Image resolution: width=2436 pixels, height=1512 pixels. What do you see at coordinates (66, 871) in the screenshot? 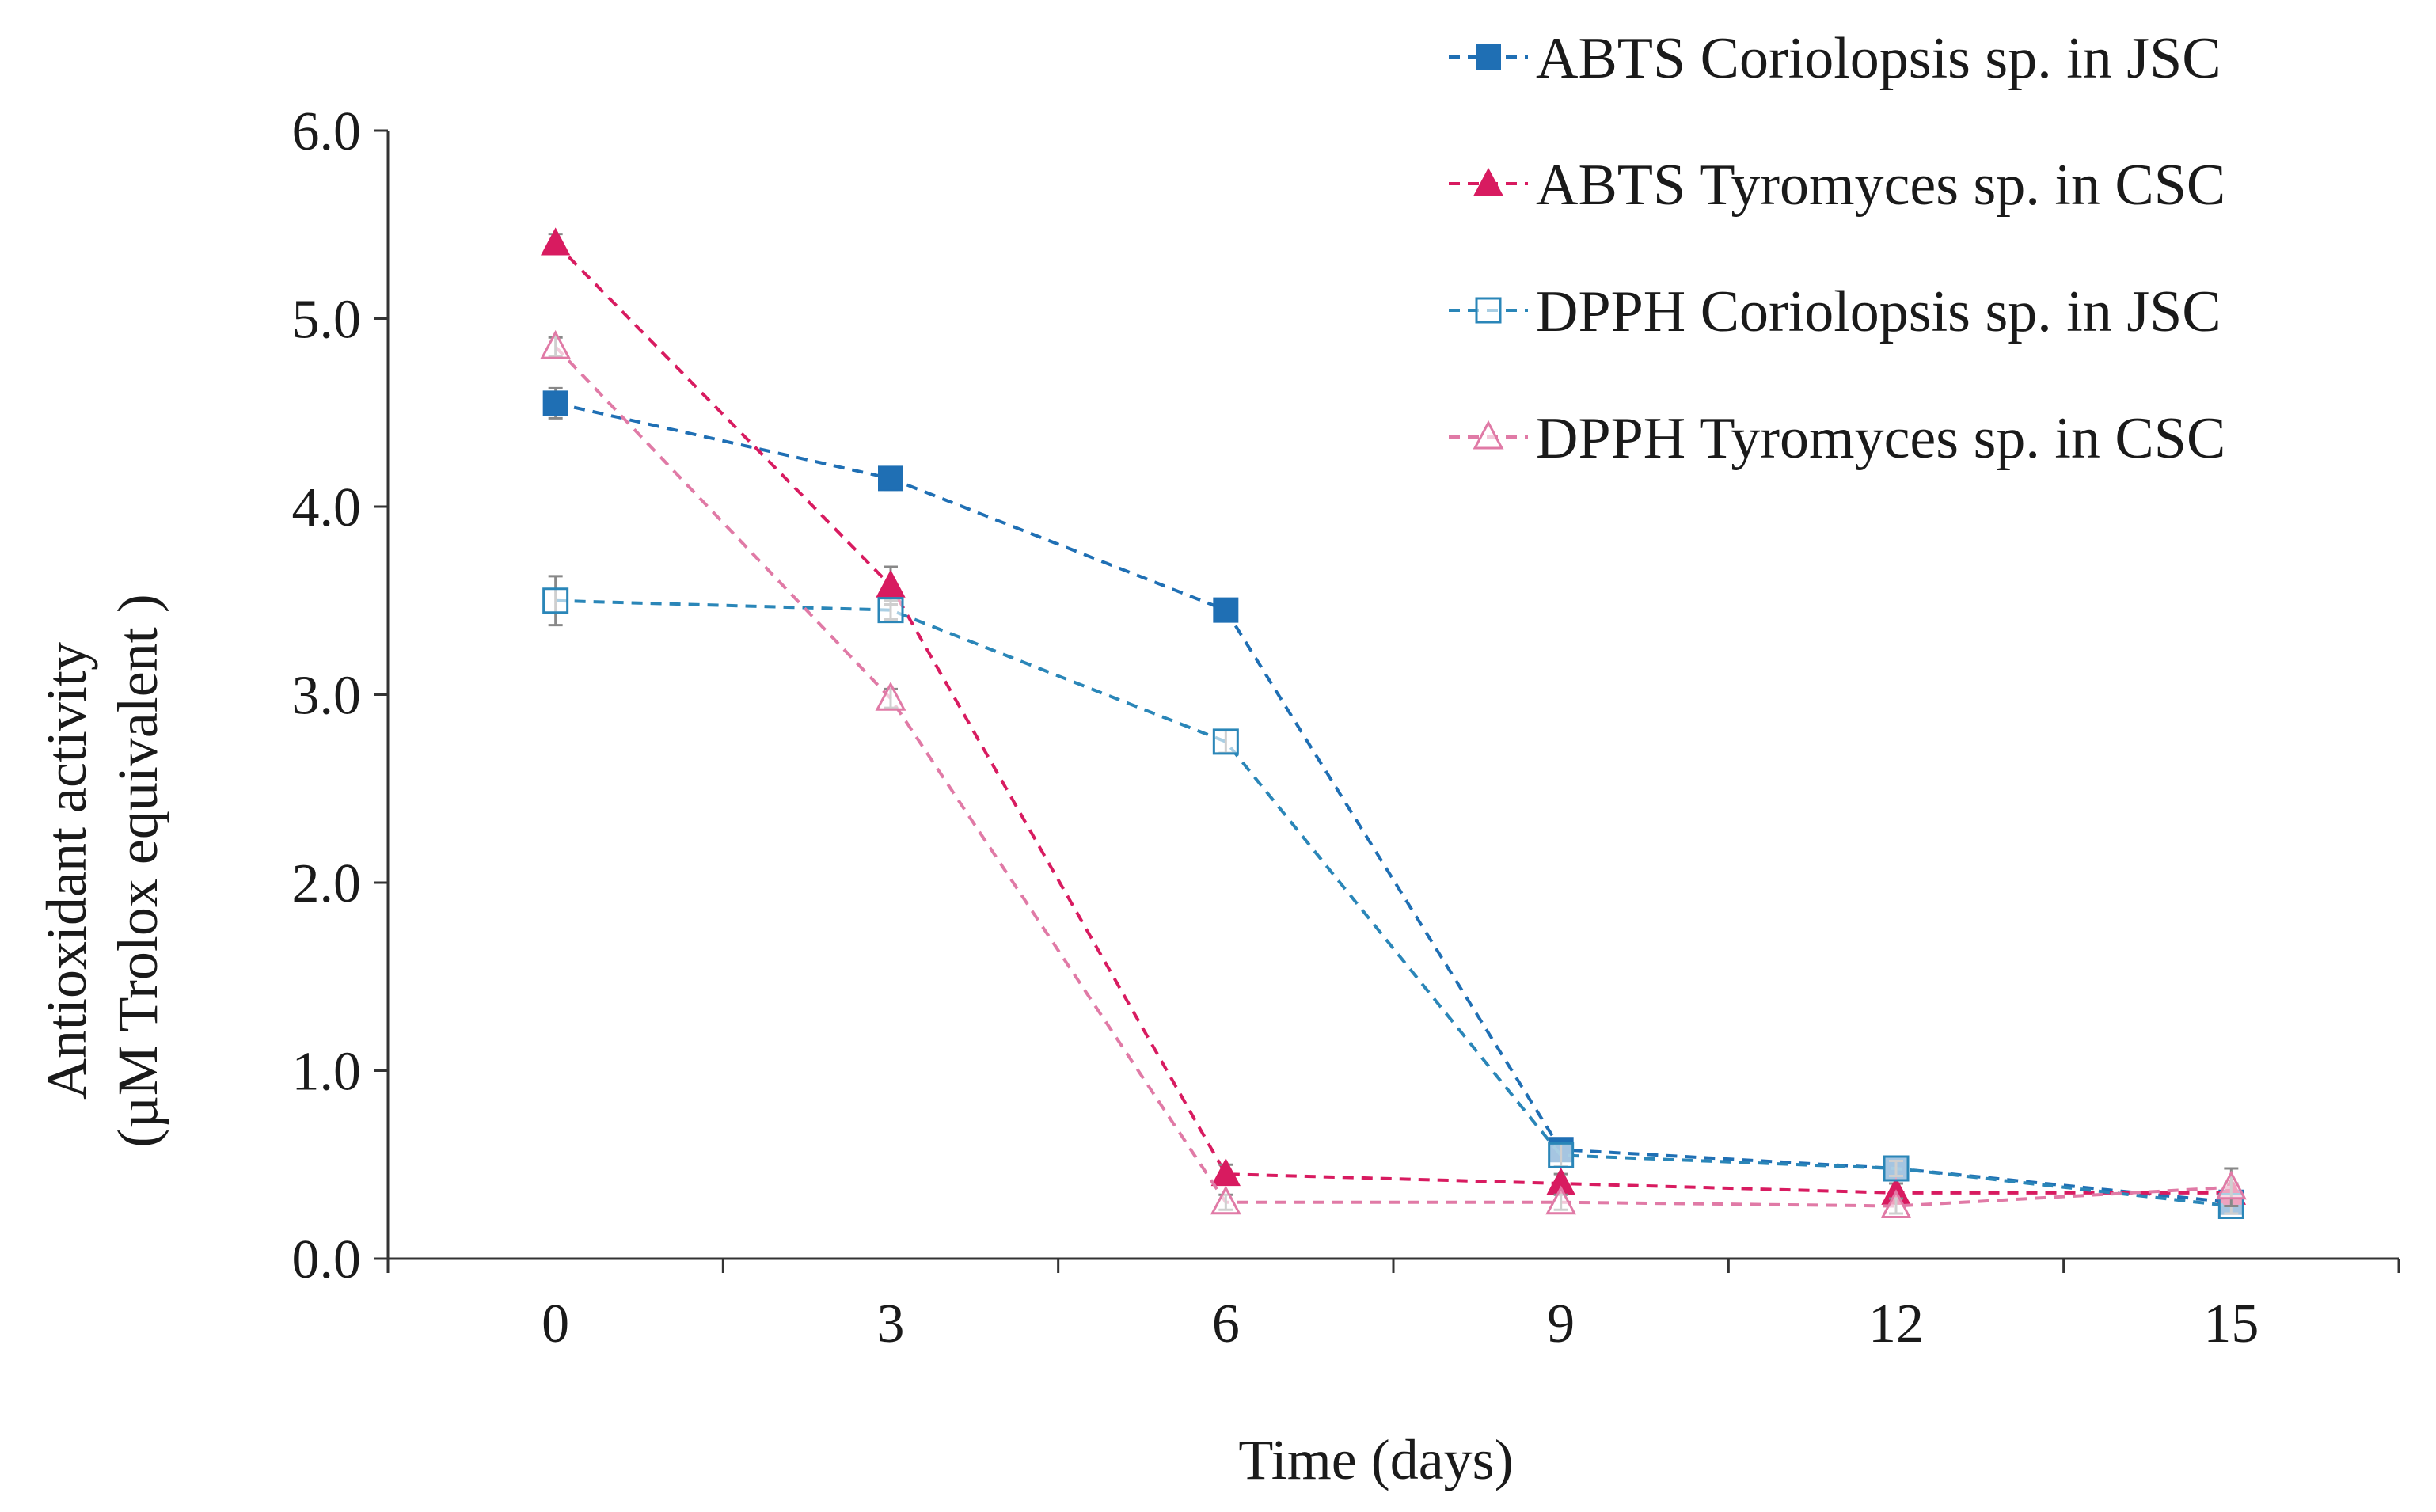
I see `y-axis-title-line-1: Antioxidant activity` at bounding box center [66, 871].